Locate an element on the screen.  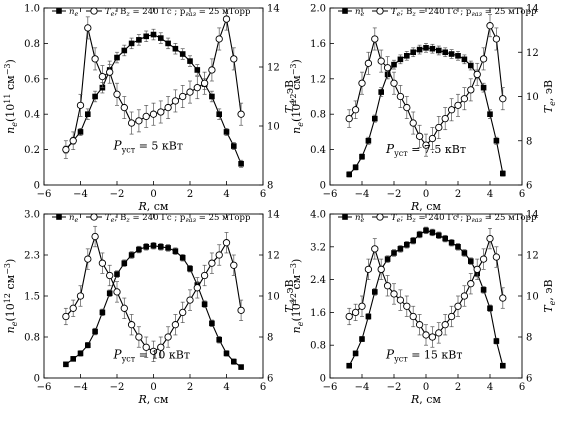
power-label-sub: уст is located at coordinates (129, 358).